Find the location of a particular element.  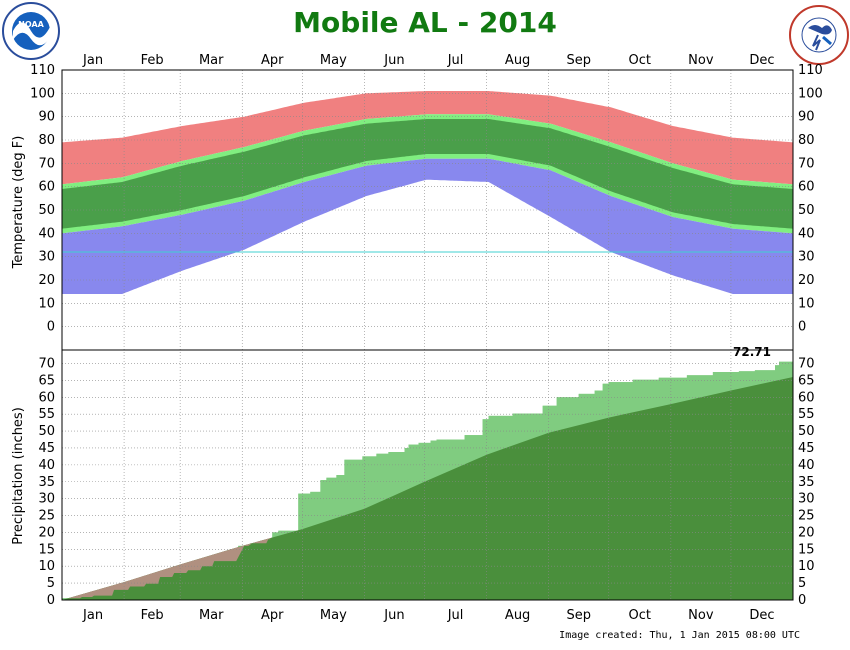

temp-tick-right: 80 is located at coordinates (806, 140).